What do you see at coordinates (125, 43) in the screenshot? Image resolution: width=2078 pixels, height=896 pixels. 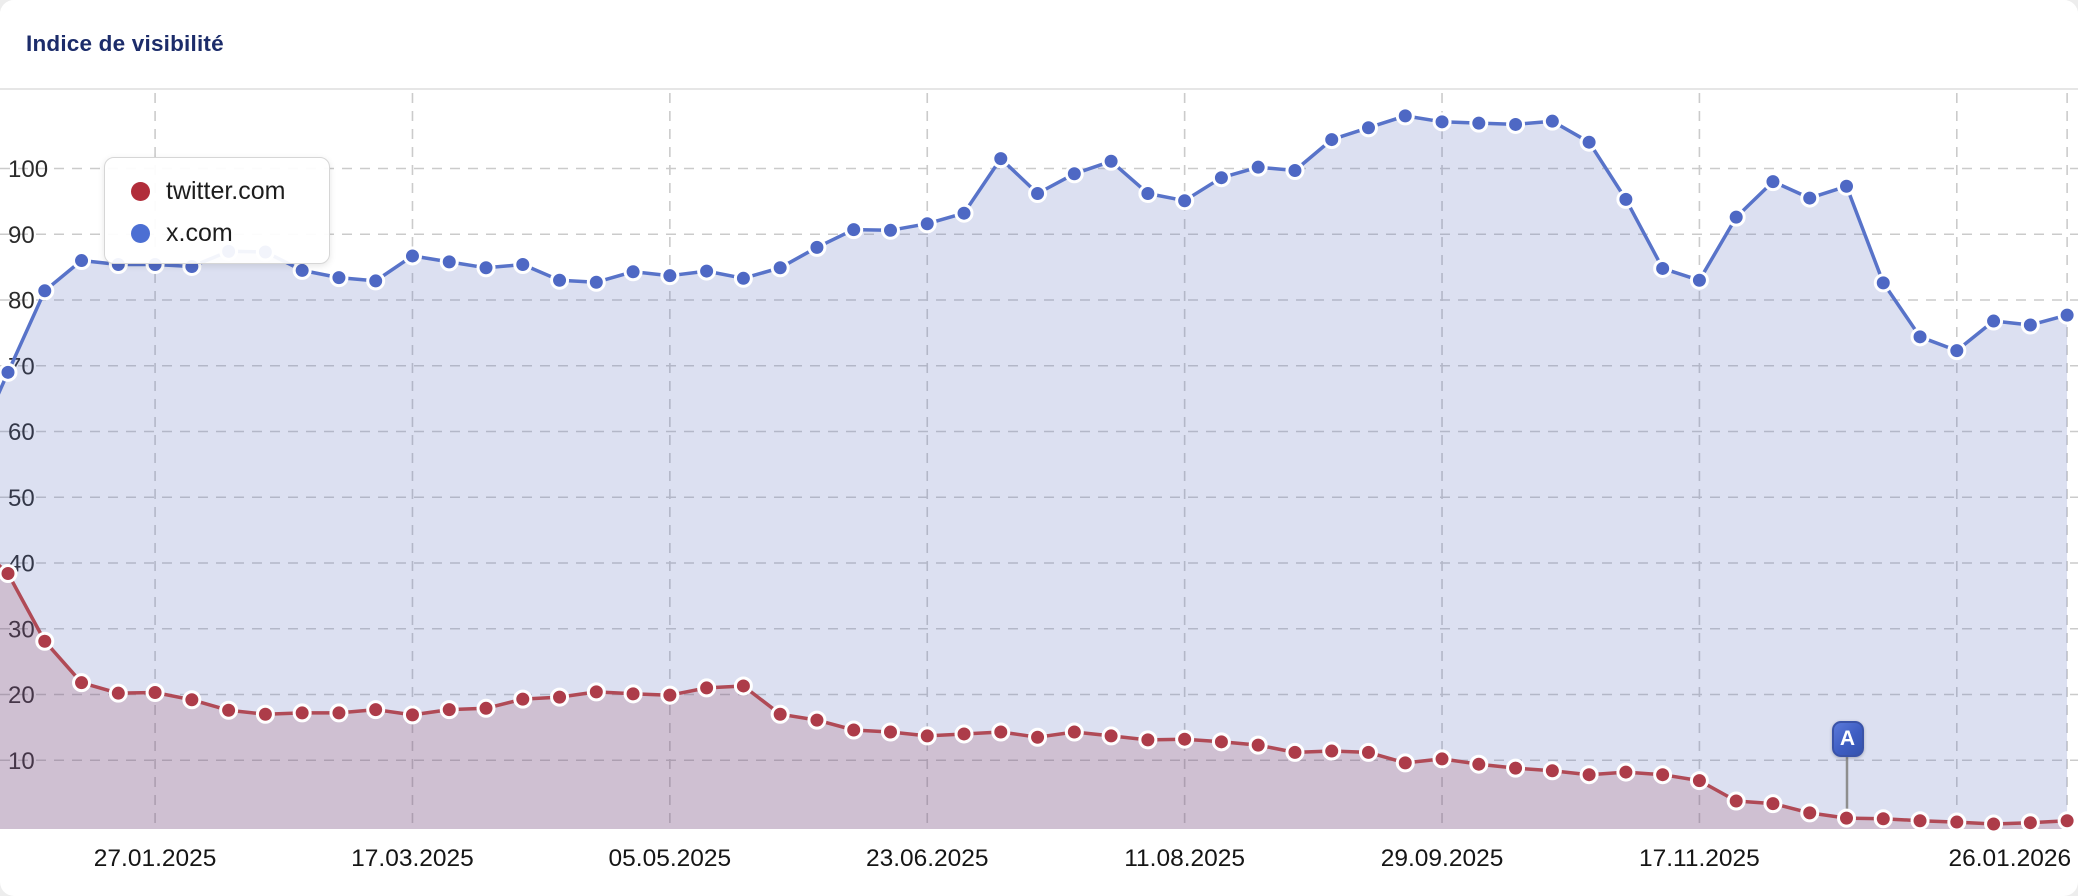 I see `page-title: Indice de visibilité` at bounding box center [125, 43].